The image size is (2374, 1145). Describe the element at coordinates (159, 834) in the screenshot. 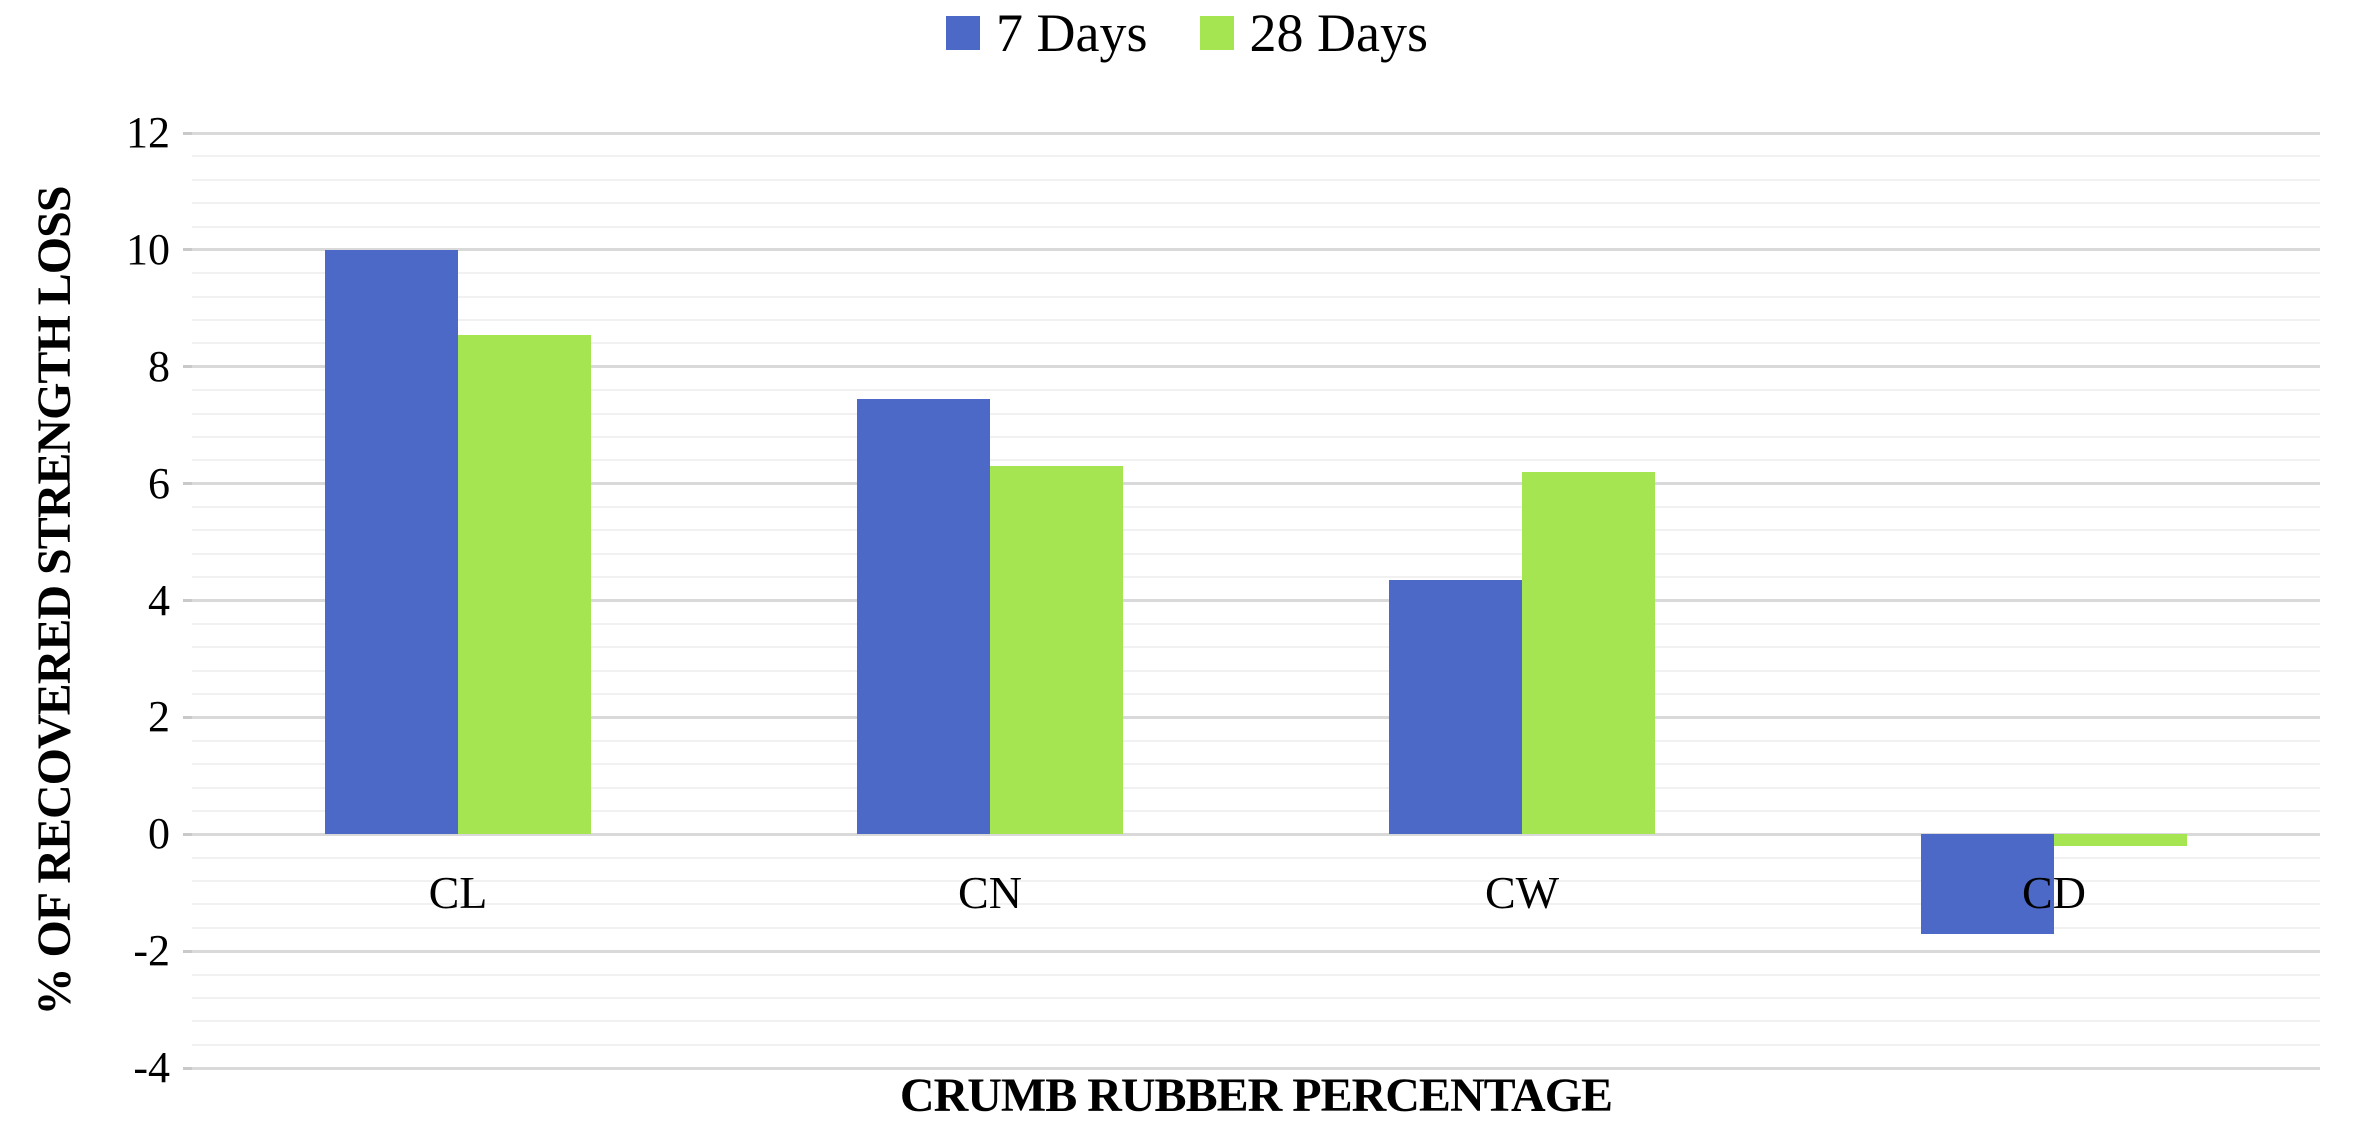

I see `y-tick-label: 0` at that location.